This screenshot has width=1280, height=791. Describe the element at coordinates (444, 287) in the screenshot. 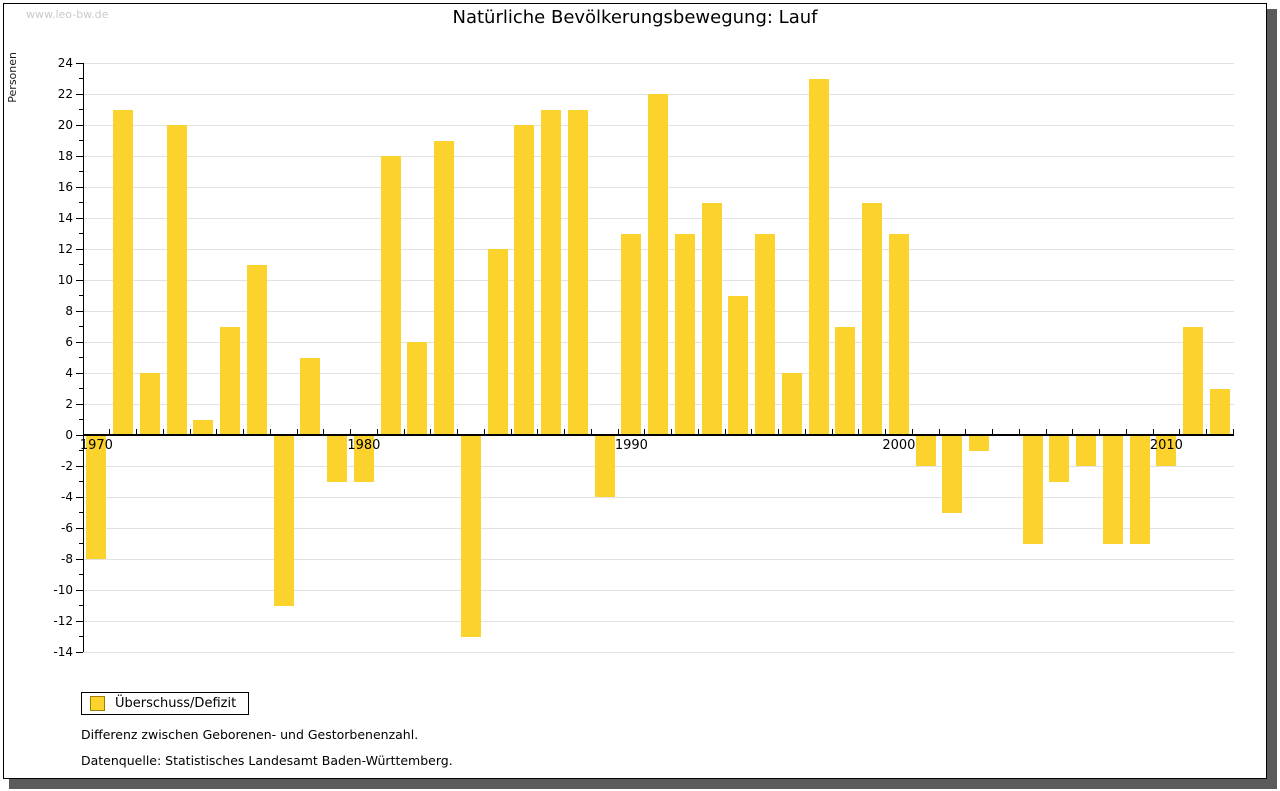

I see `bar-1983` at that location.